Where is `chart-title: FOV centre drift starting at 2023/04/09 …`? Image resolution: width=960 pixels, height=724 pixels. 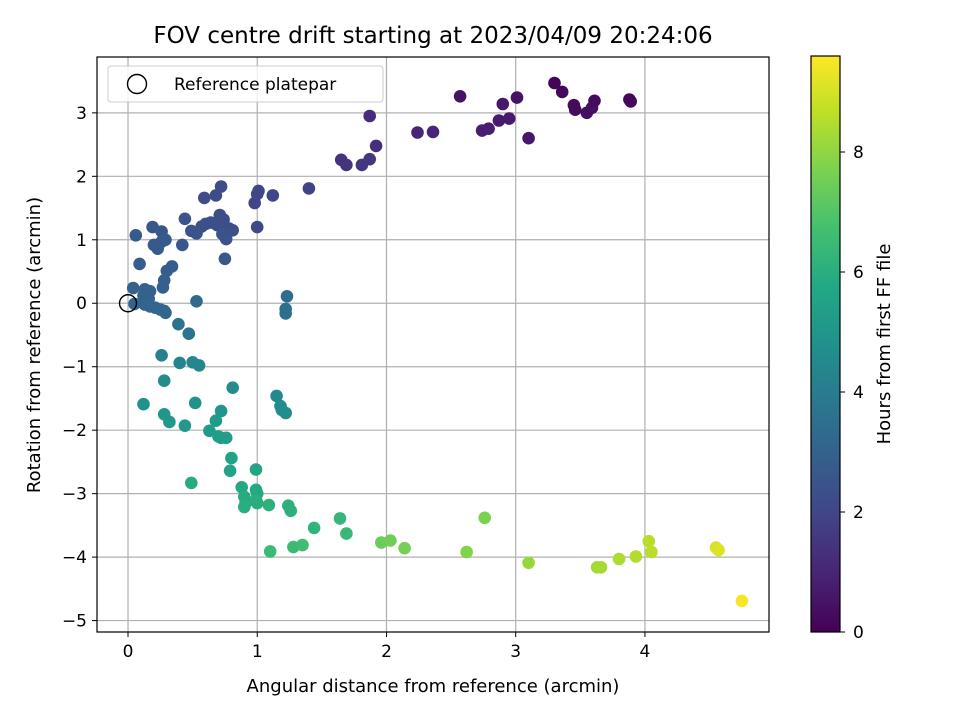 chart-title: FOV centre drift starting at 2023/04/09 … is located at coordinates (432, 36).